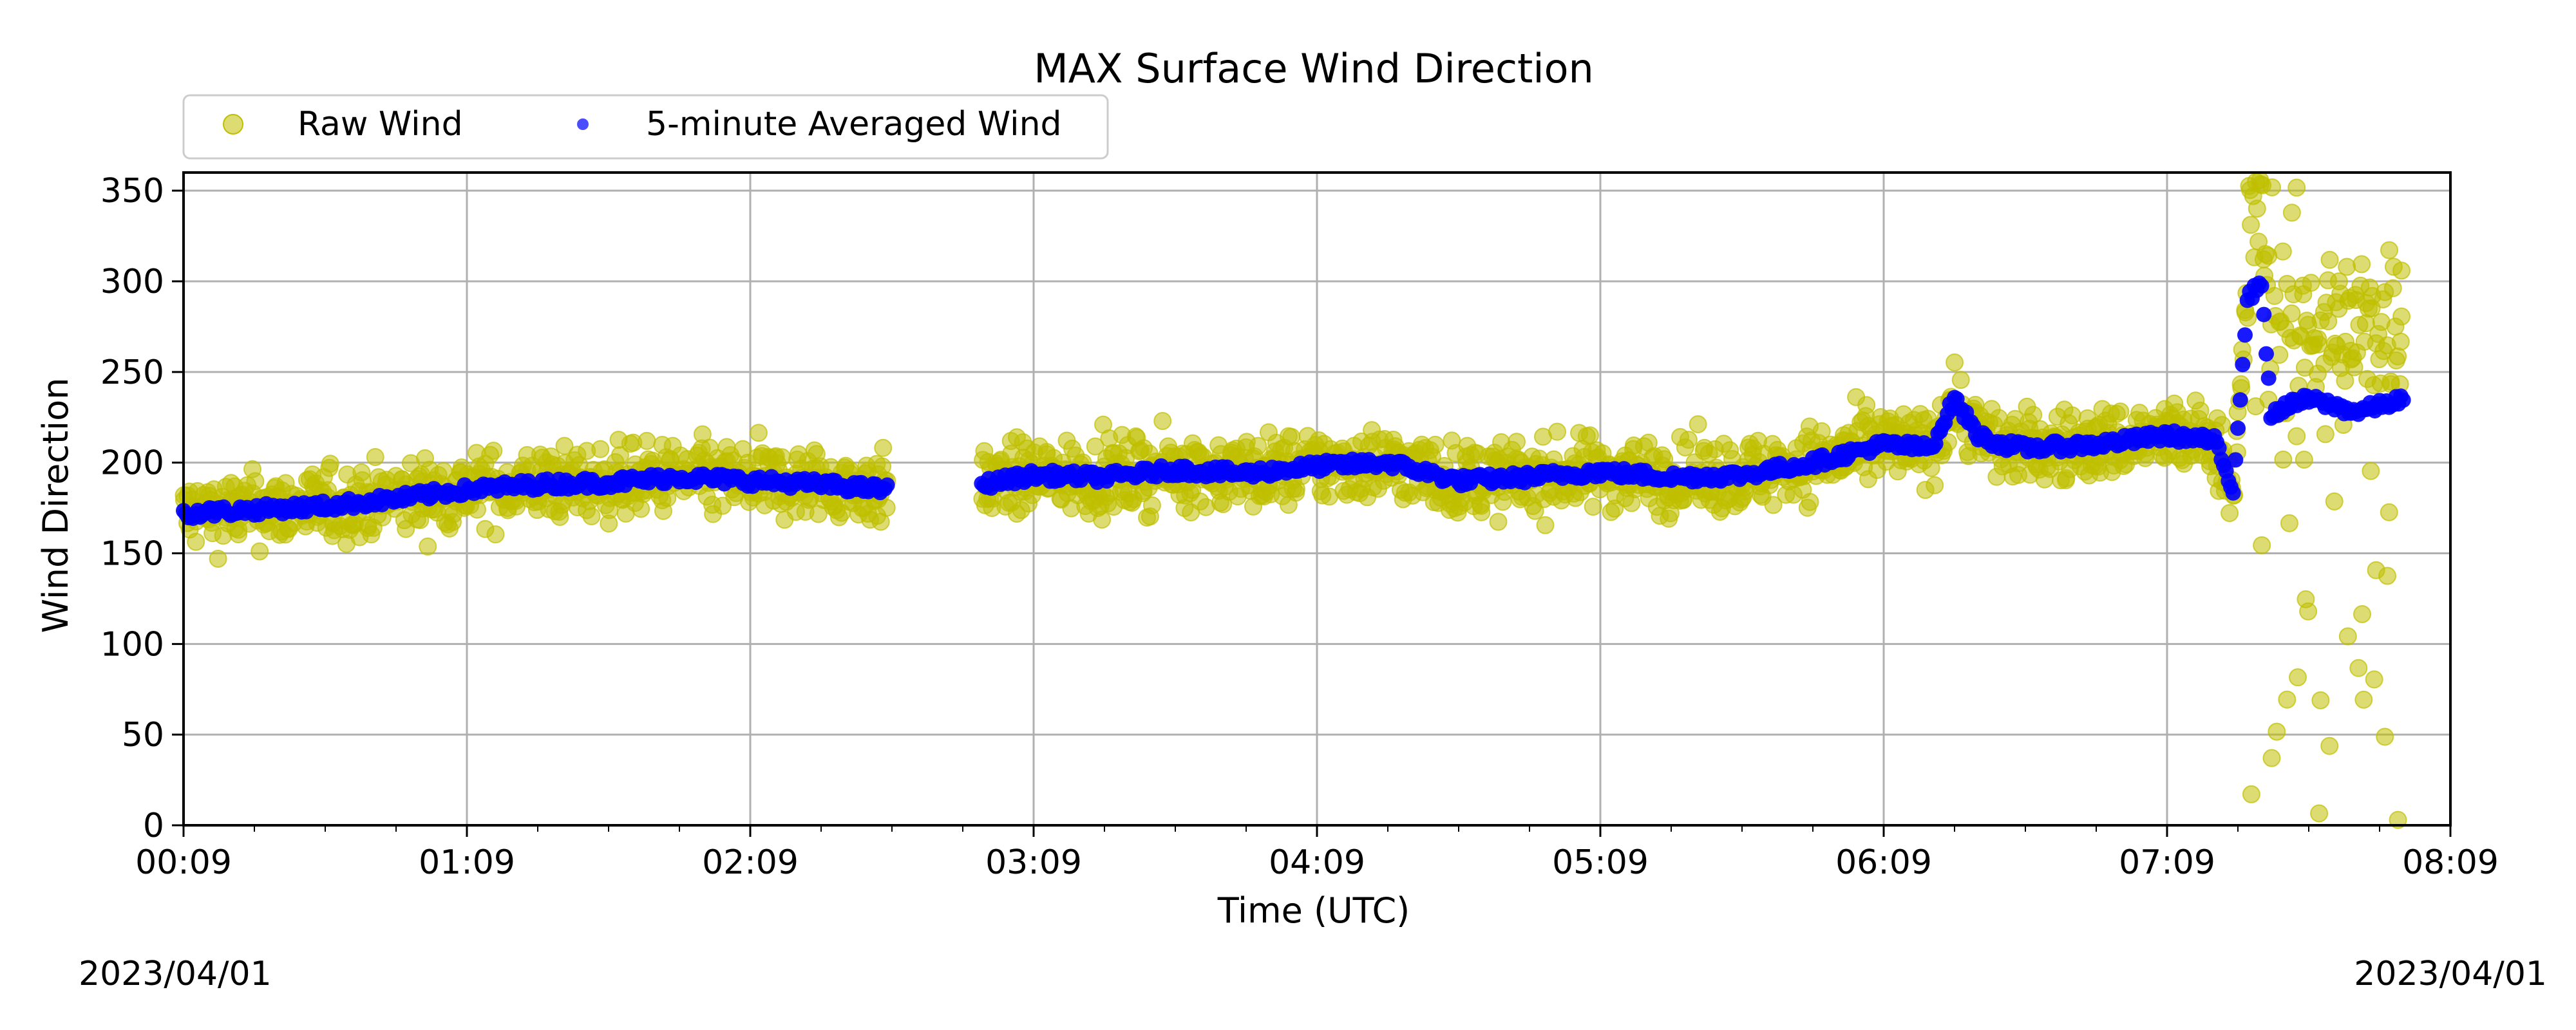 The height and width of the screenshot is (1030, 2576). What do you see at coordinates (153, 826) in the screenshot?
I see `y-tick-label: 0` at bounding box center [153, 826].